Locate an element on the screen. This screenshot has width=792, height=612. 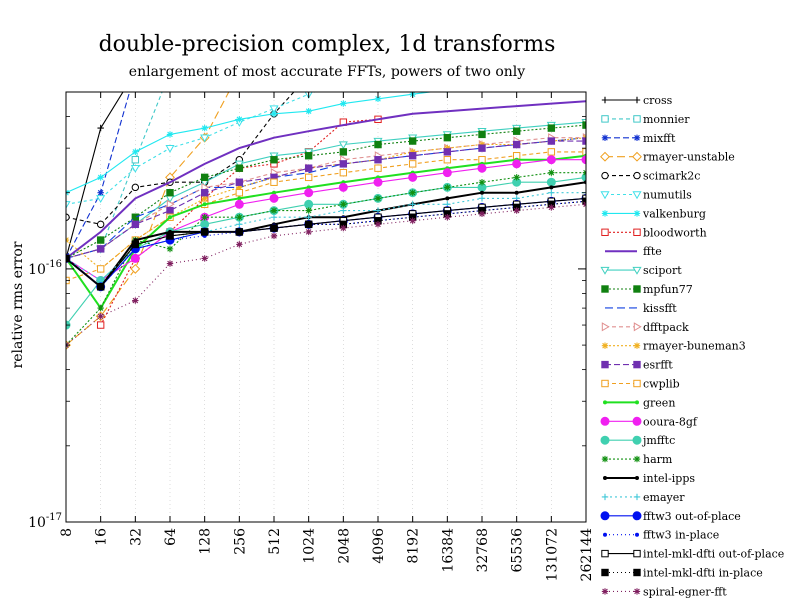
legend-item: cross is located at coordinates (637, 100).